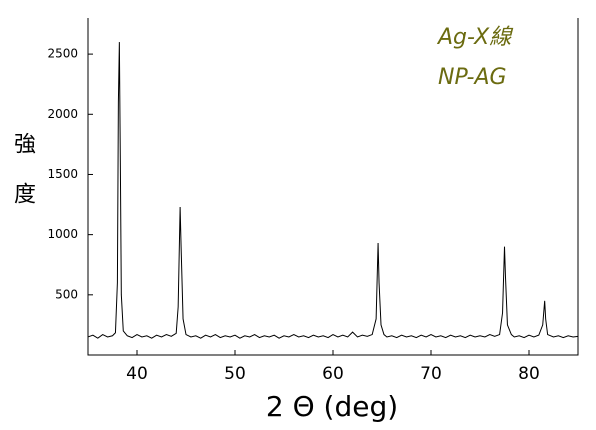 The height and width of the screenshot is (430, 596). I want to click on annotation: NP-AG, so click(472, 77).